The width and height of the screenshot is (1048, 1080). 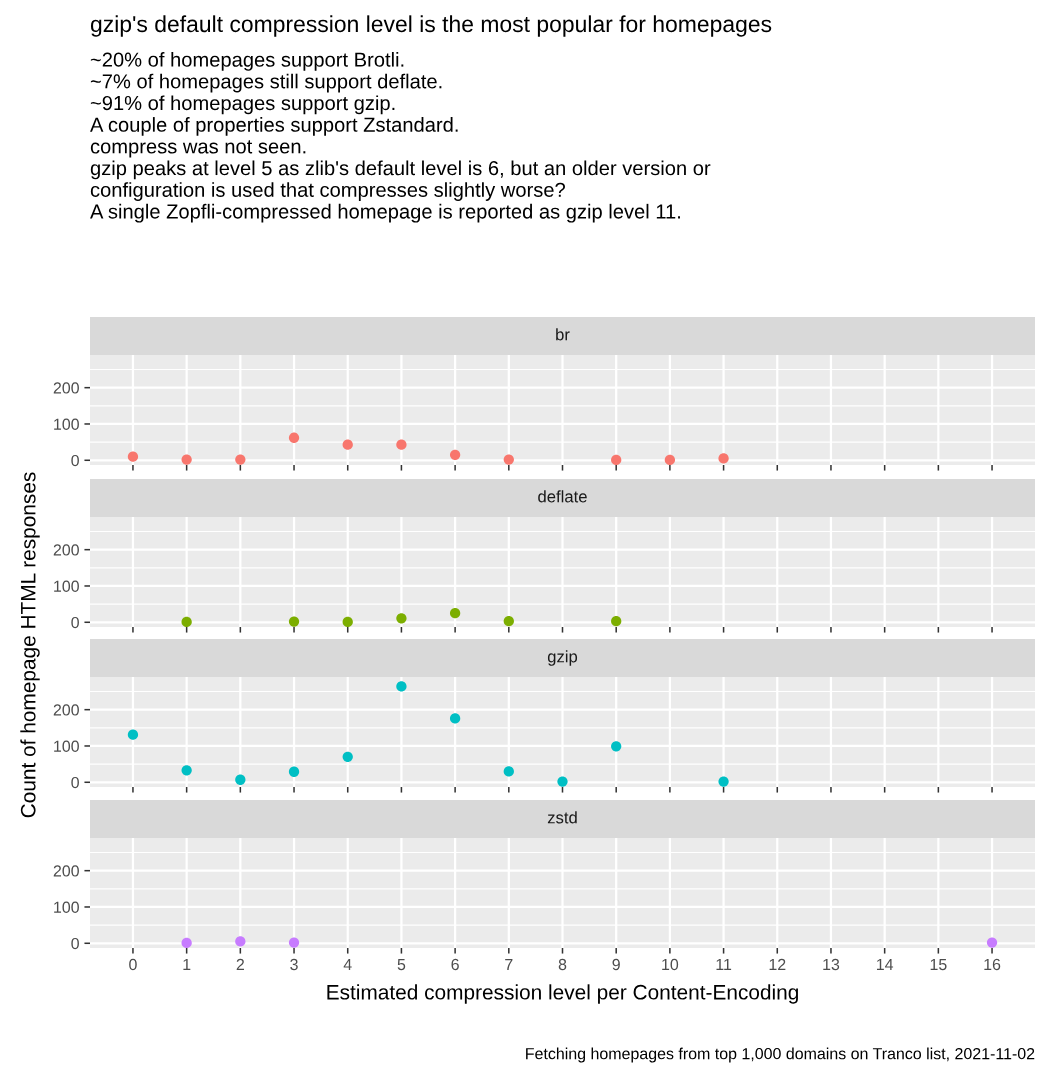 What do you see at coordinates (724, 964) in the screenshot?
I see `x-tick-label: 11` at bounding box center [724, 964].